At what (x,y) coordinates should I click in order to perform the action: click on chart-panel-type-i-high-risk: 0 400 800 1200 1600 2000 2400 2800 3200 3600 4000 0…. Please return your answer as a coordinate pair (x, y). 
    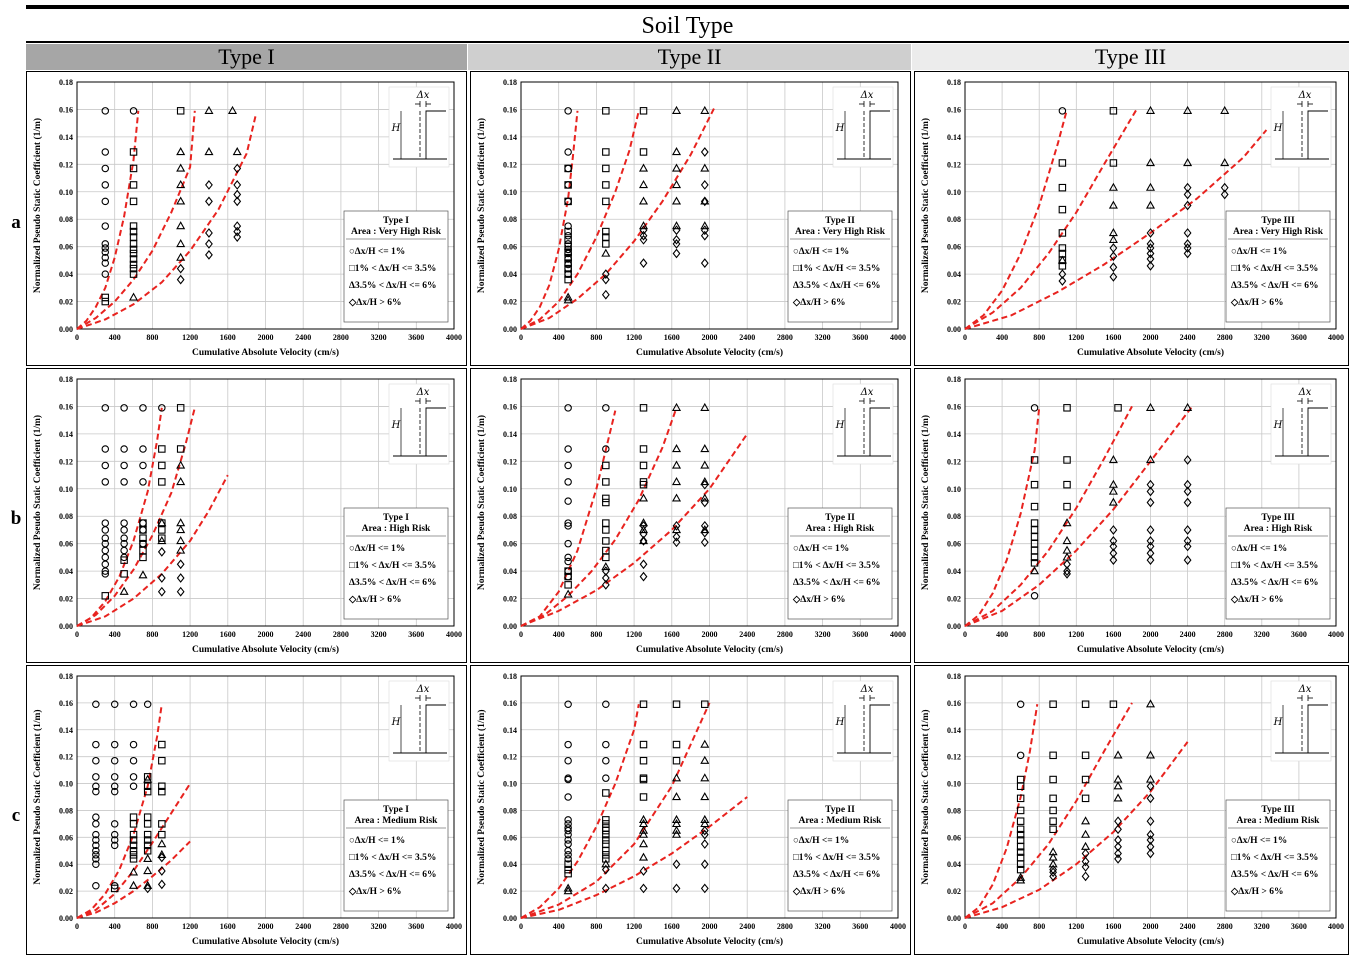
    Looking at the image, I should click on (246, 515).